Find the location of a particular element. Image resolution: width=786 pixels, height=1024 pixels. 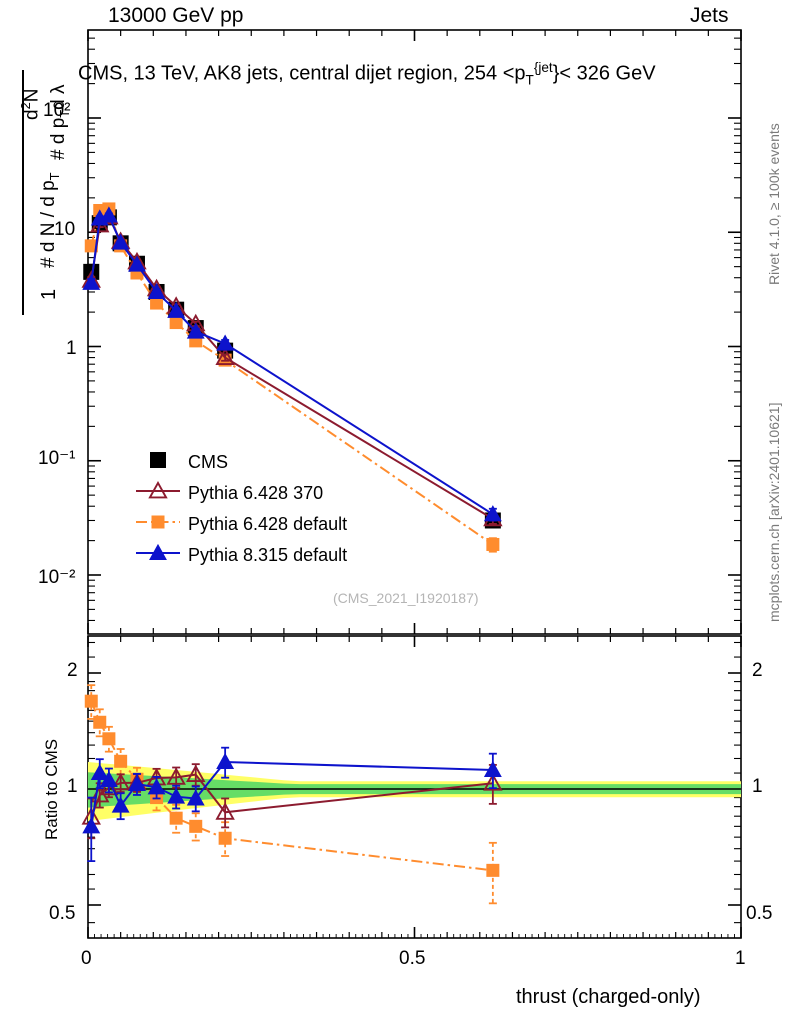

ytick-main-3: 10⁻¹ is located at coordinates (57, 458).